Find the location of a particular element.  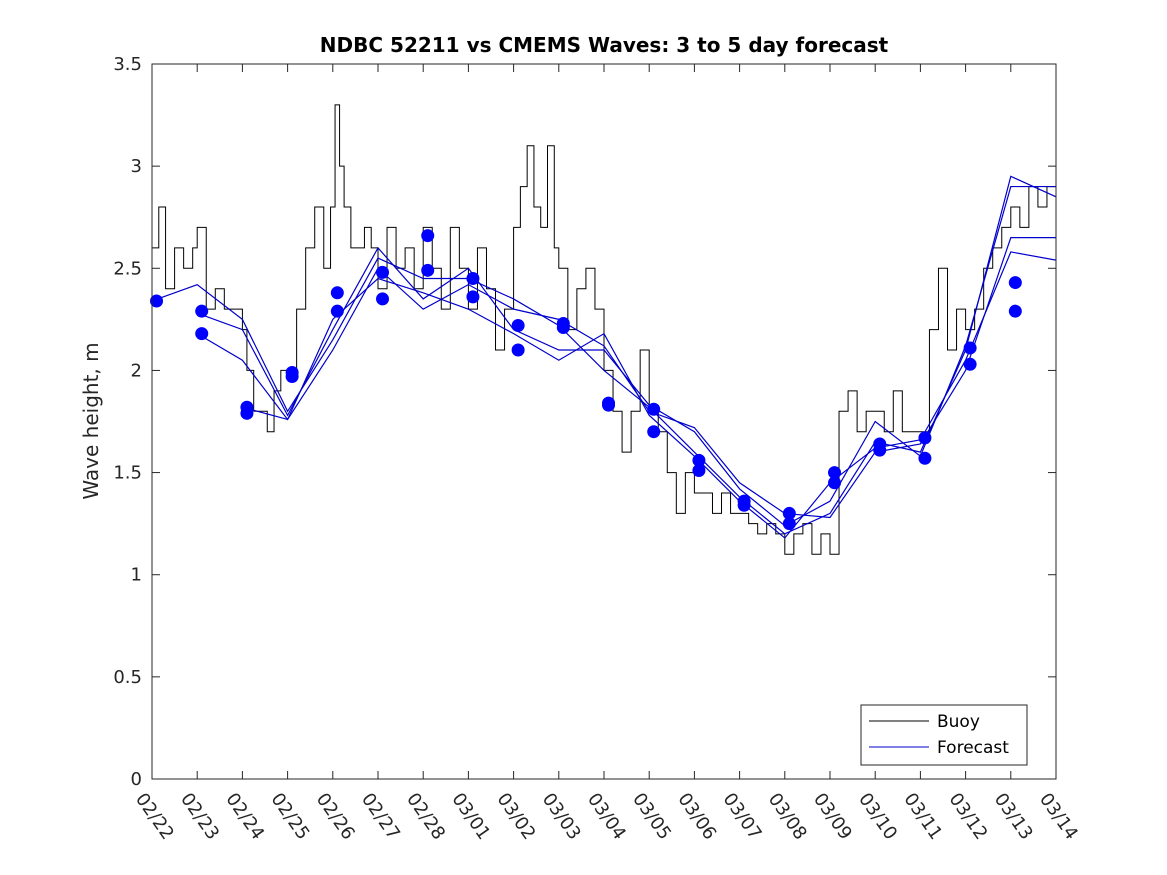

y-tick-label: 2.5 is located at coordinates (127, 268).